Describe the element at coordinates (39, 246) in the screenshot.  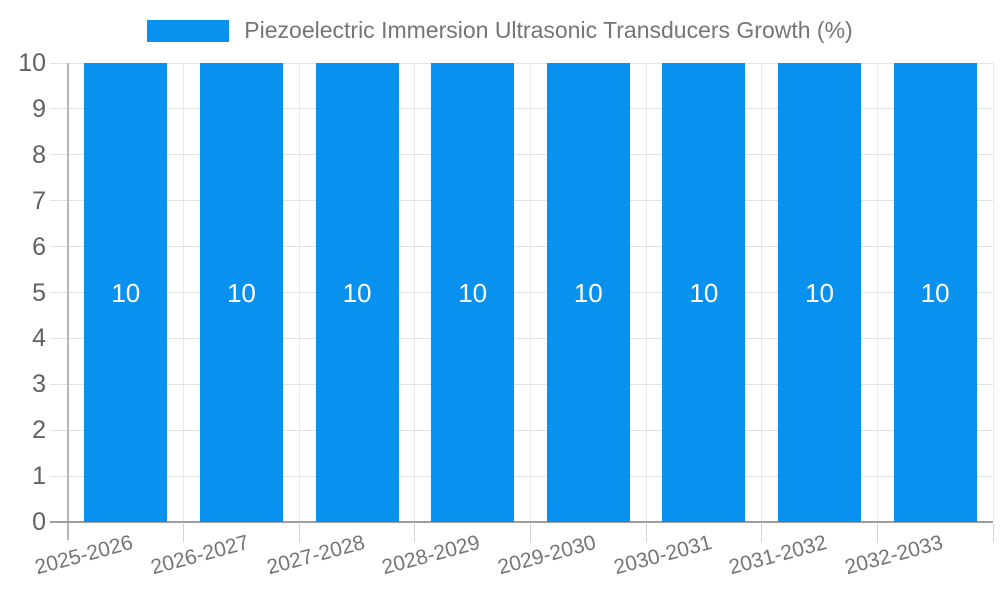
I see `y-axis-tick-label: 6` at that location.